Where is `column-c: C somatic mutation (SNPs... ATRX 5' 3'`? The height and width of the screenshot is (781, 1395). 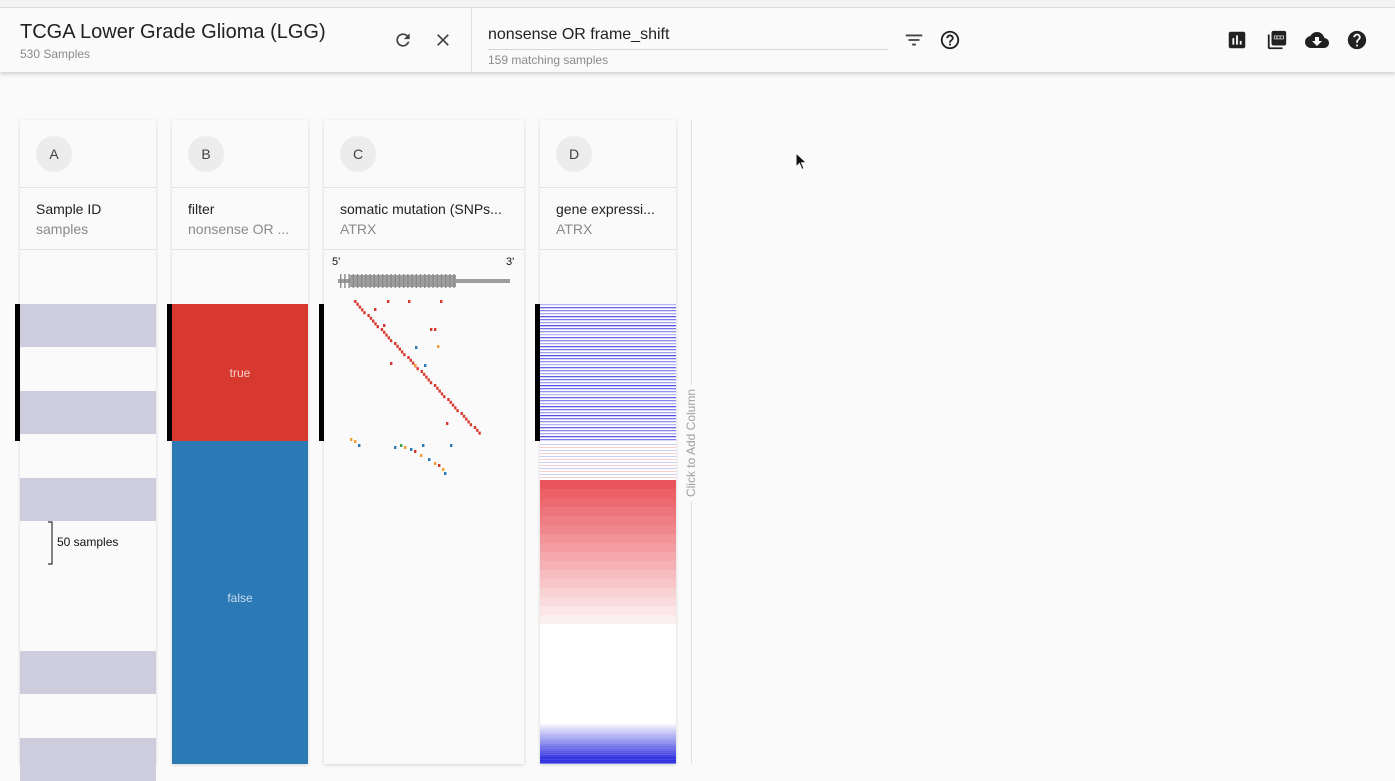
column-c: C somatic mutation (SNPs... ATRX 5' 3' is located at coordinates (424, 442).